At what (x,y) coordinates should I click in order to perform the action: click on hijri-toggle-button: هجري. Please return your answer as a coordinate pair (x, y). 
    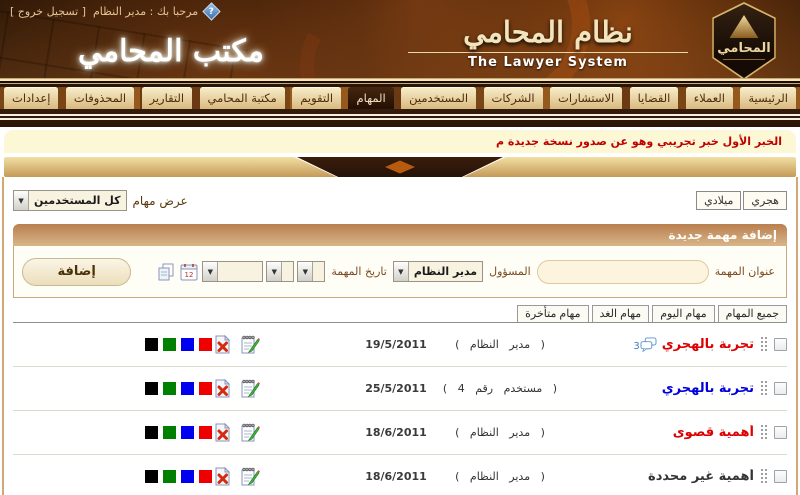
    Looking at the image, I should click on (765, 200).